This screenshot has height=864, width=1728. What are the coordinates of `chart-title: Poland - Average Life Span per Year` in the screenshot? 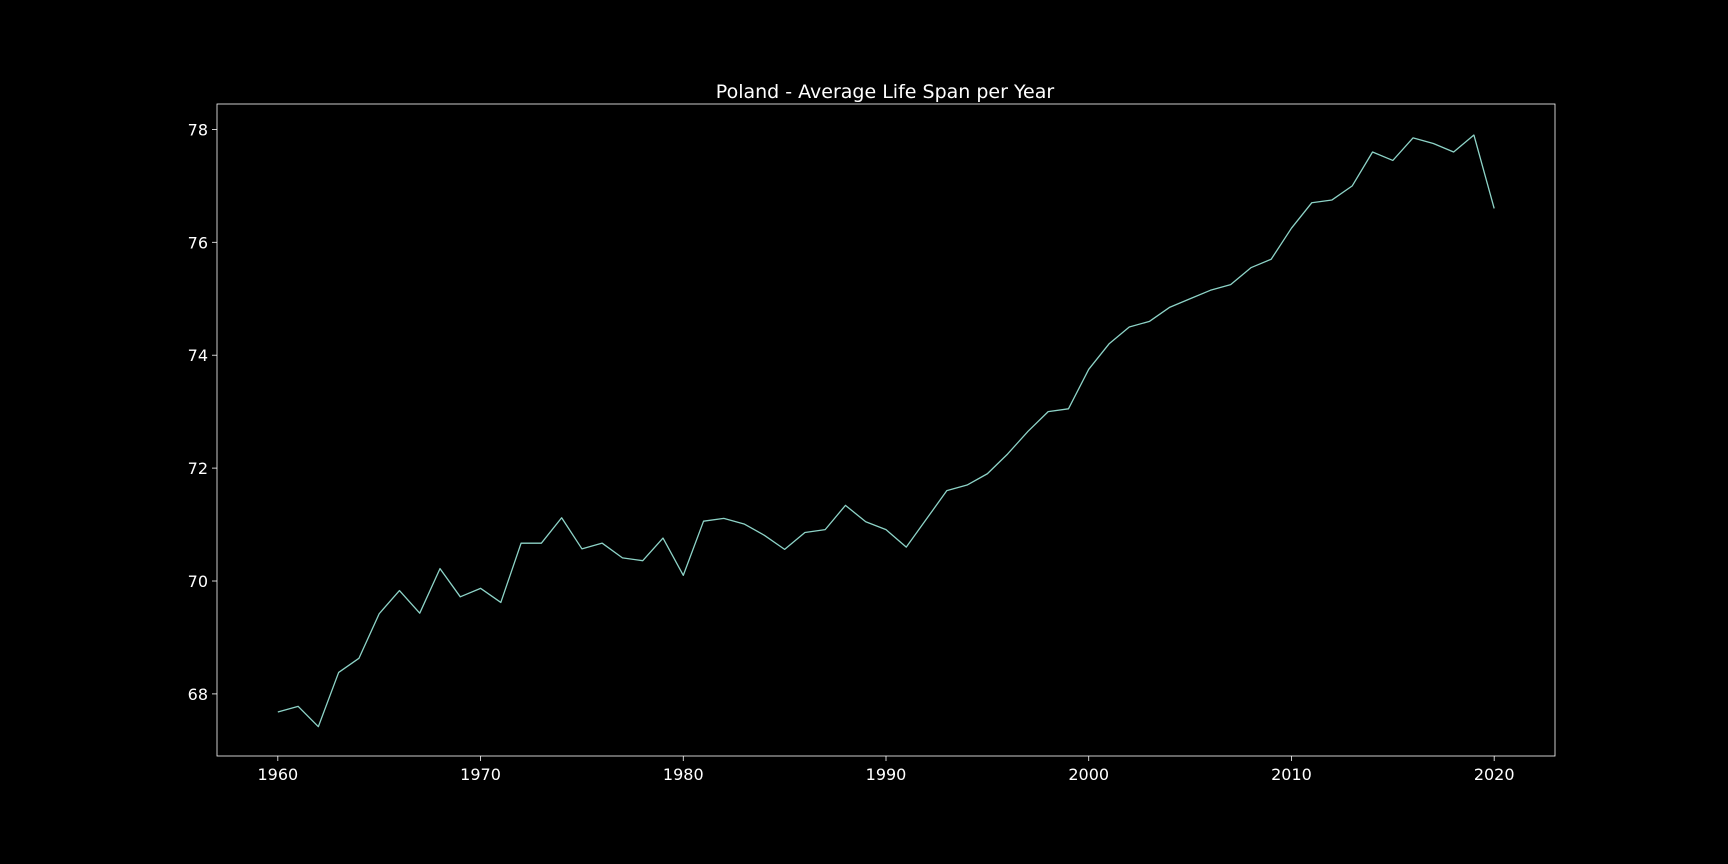 It's located at (885, 92).